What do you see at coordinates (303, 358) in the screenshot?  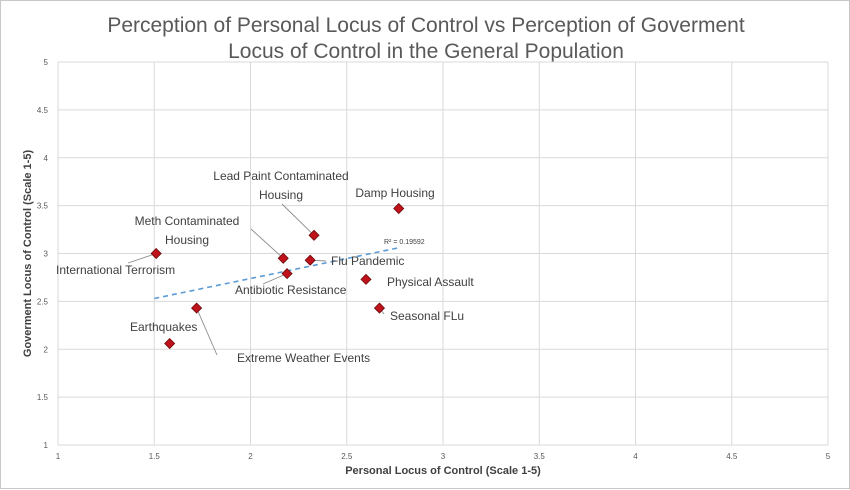 I see `data-point-label: Extreme Weather Events` at bounding box center [303, 358].